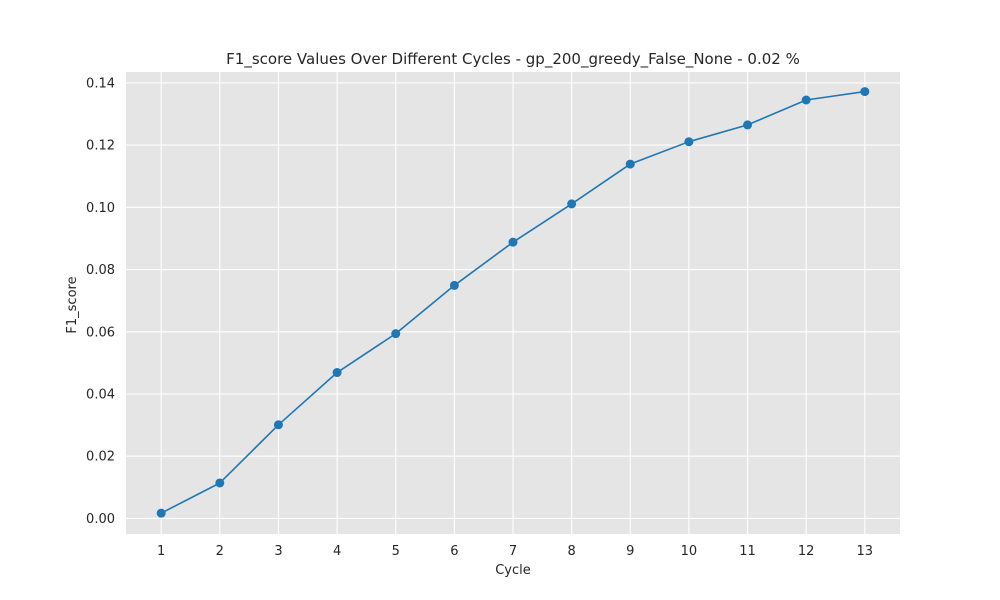  Describe the element at coordinates (806, 551) in the screenshot. I see `x-tick-label: 12` at that location.